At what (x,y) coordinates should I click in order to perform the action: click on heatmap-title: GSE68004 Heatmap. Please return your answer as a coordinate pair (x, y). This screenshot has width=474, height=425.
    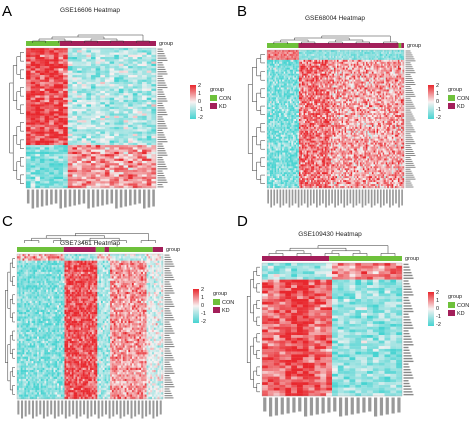
    Looking at the image, I should click on (335, 18).